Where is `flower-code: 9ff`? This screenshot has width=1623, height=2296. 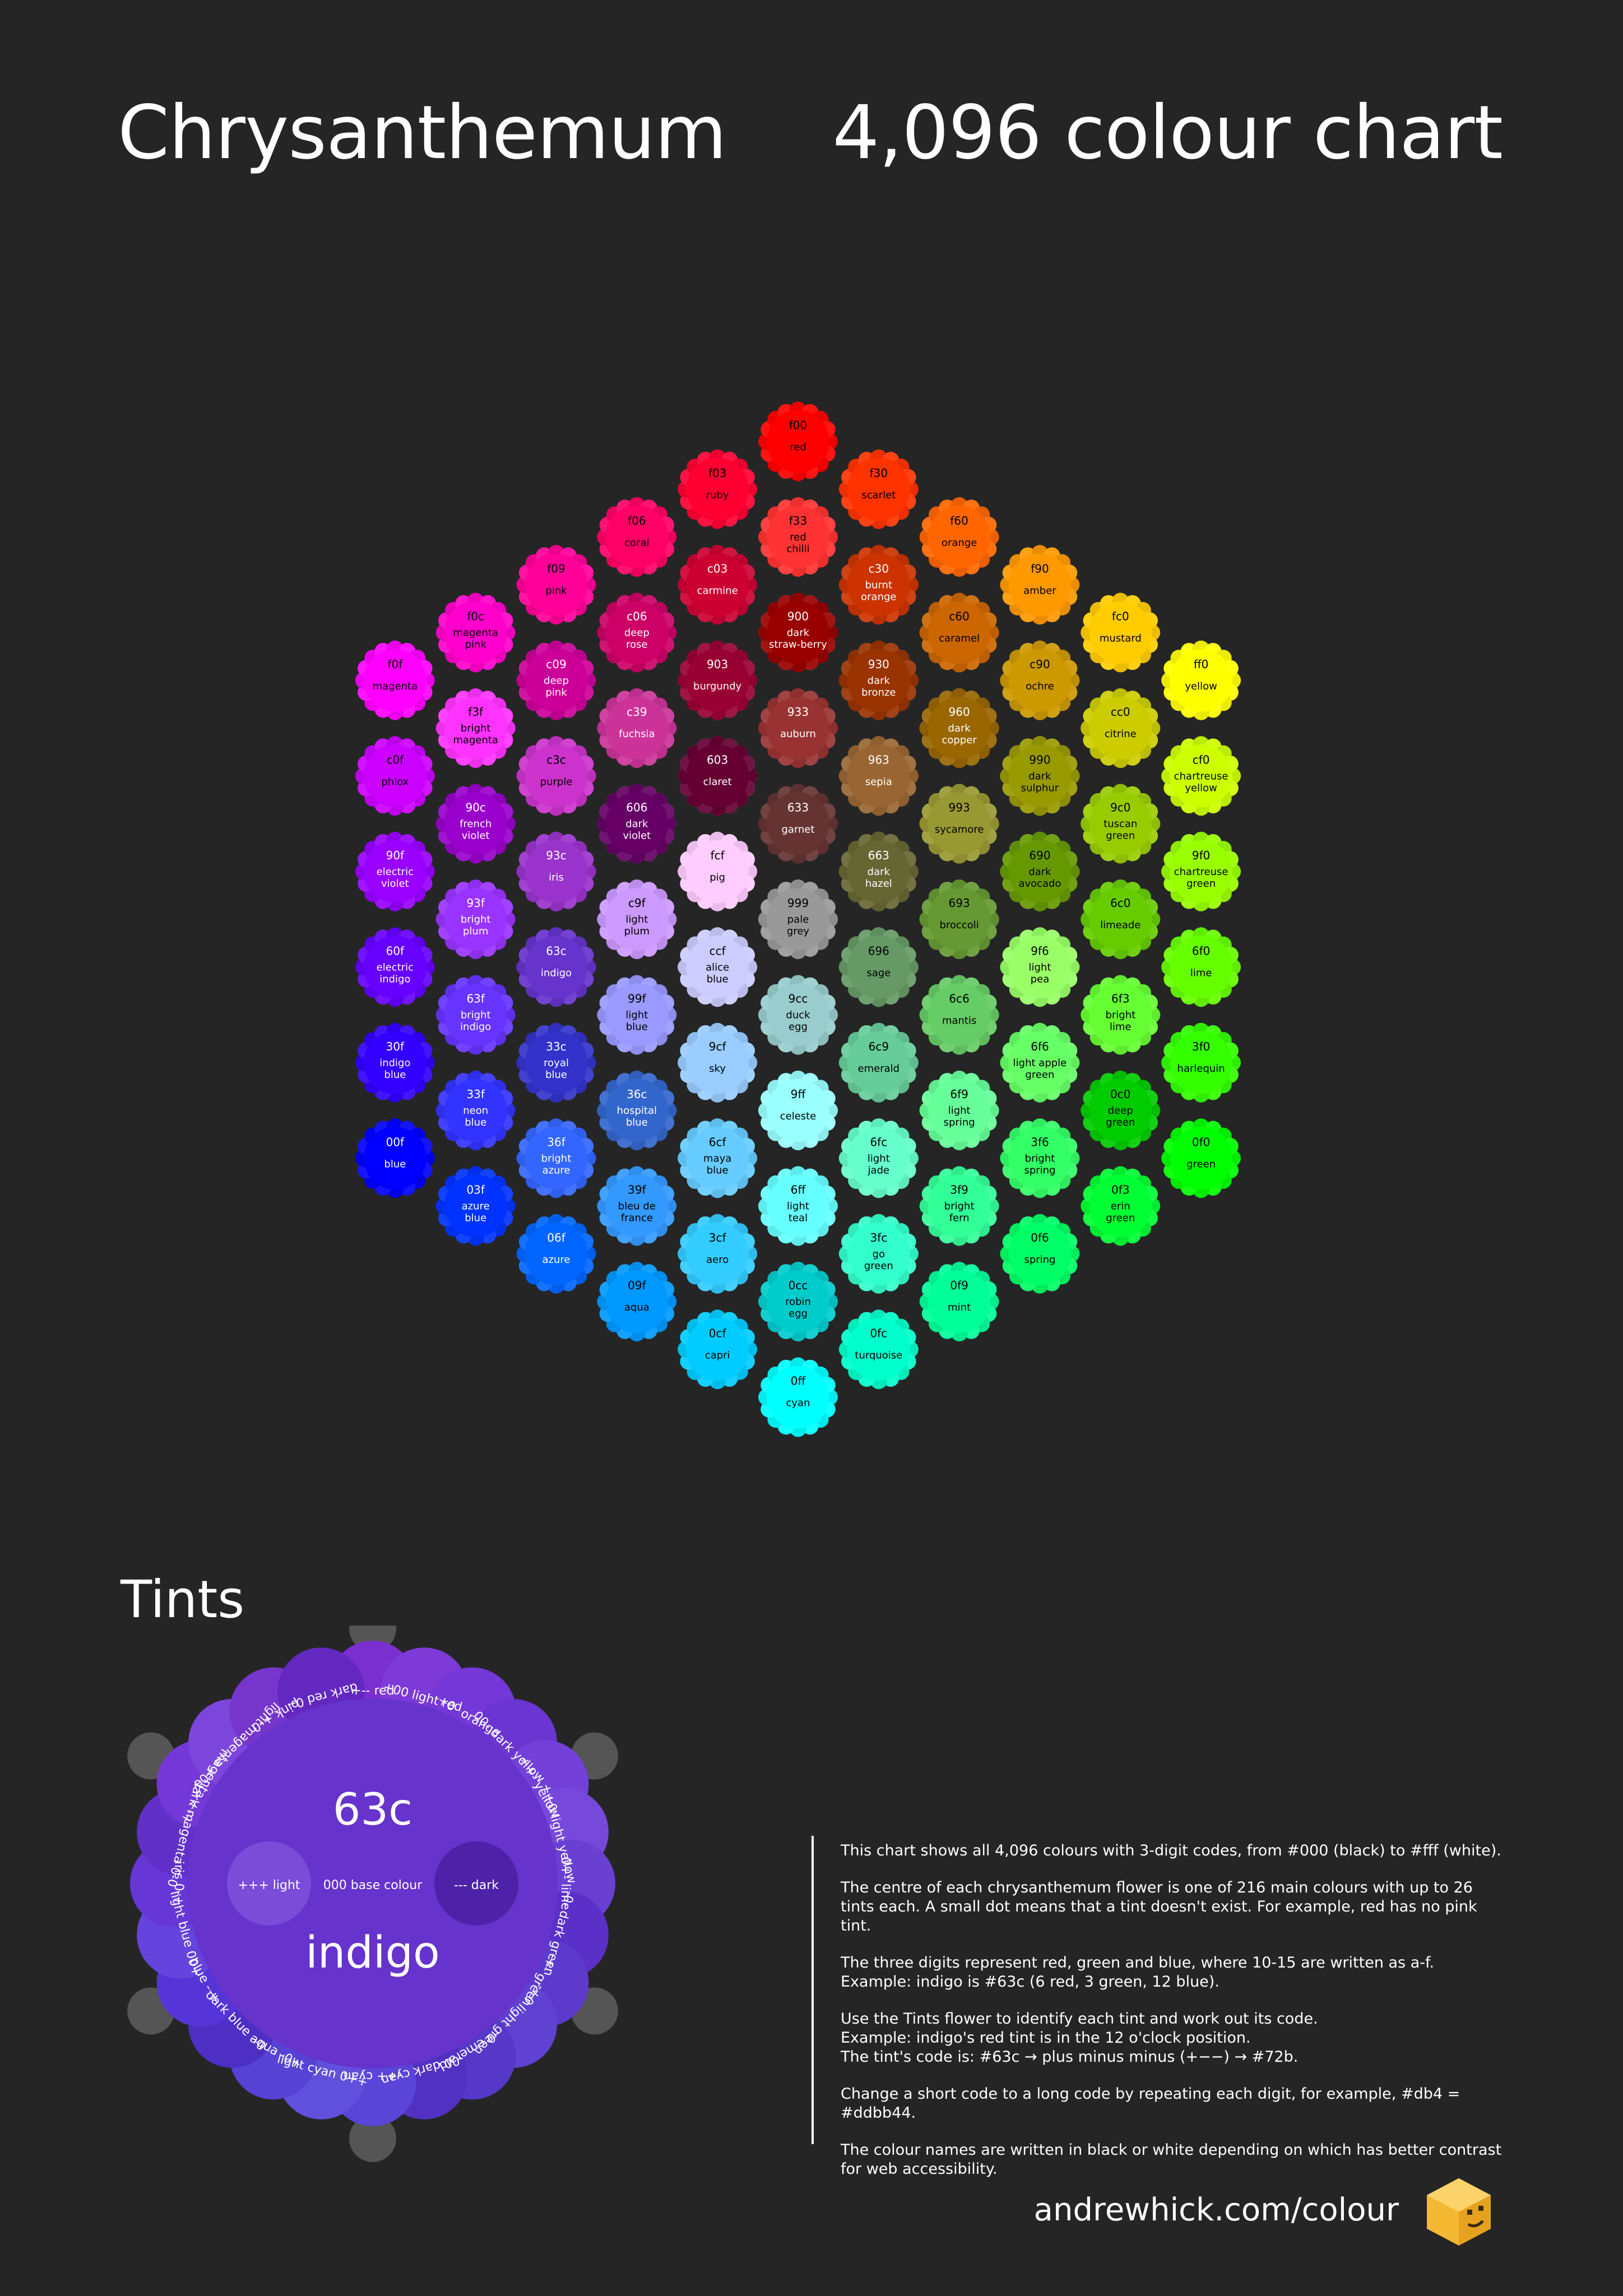
flower-code: 9ff is located at coordinates (798, 1094).